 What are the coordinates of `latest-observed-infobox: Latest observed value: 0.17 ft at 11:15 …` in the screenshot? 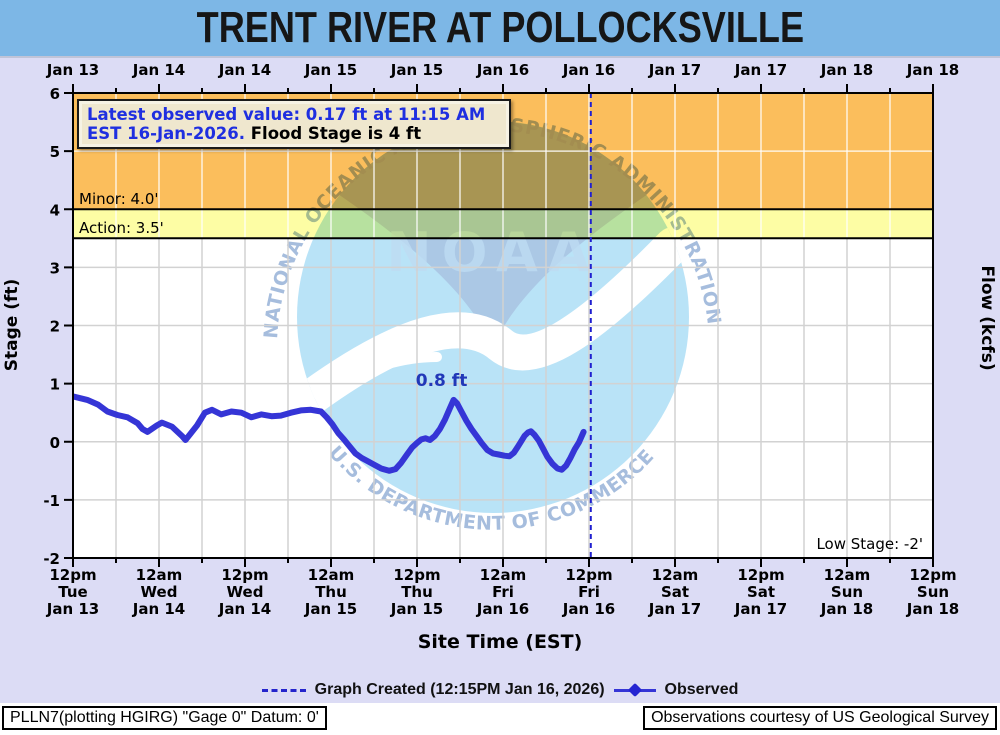 It's located at (294, 124).